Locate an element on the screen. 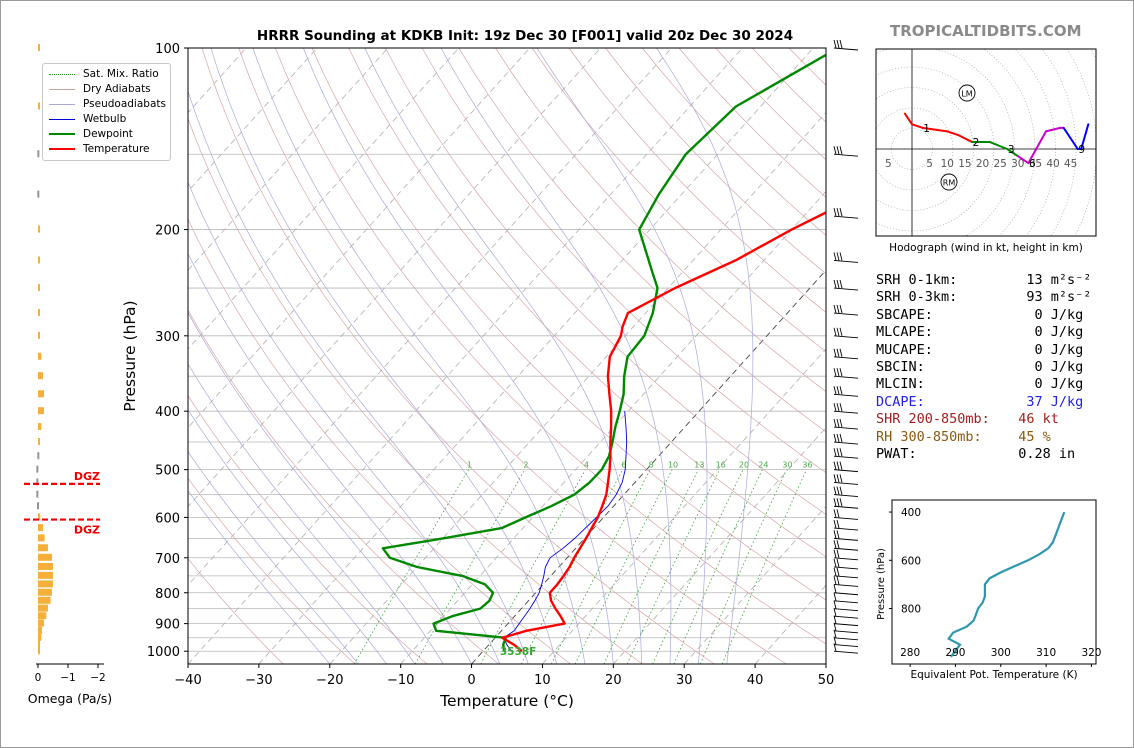  stat-label: SBCAPE: is located at coordinates (904, 314).